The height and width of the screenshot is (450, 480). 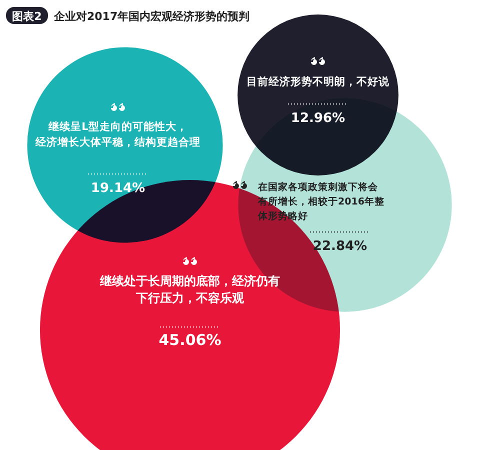 I want to click on text: 图表2, so click(x=27, y=16).